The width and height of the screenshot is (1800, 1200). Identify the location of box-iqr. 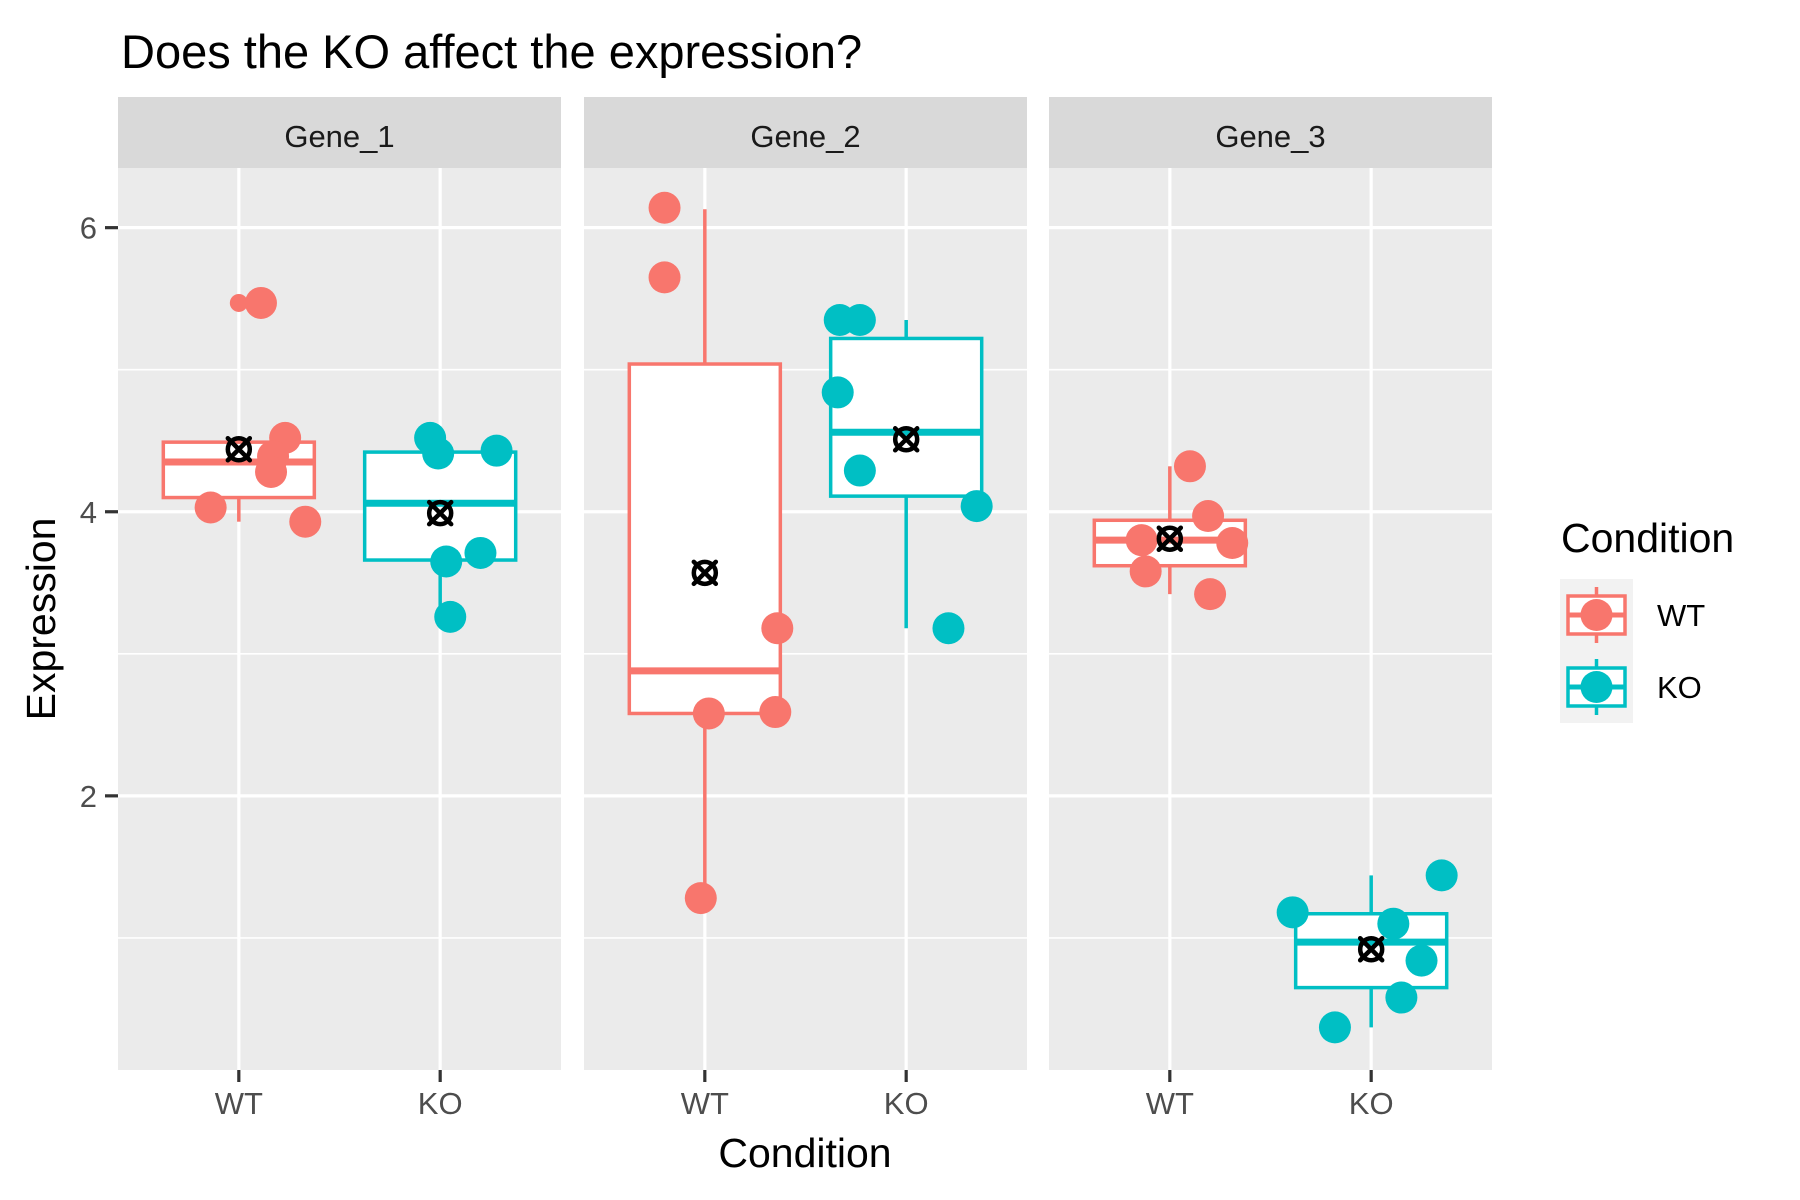
(705, 539).